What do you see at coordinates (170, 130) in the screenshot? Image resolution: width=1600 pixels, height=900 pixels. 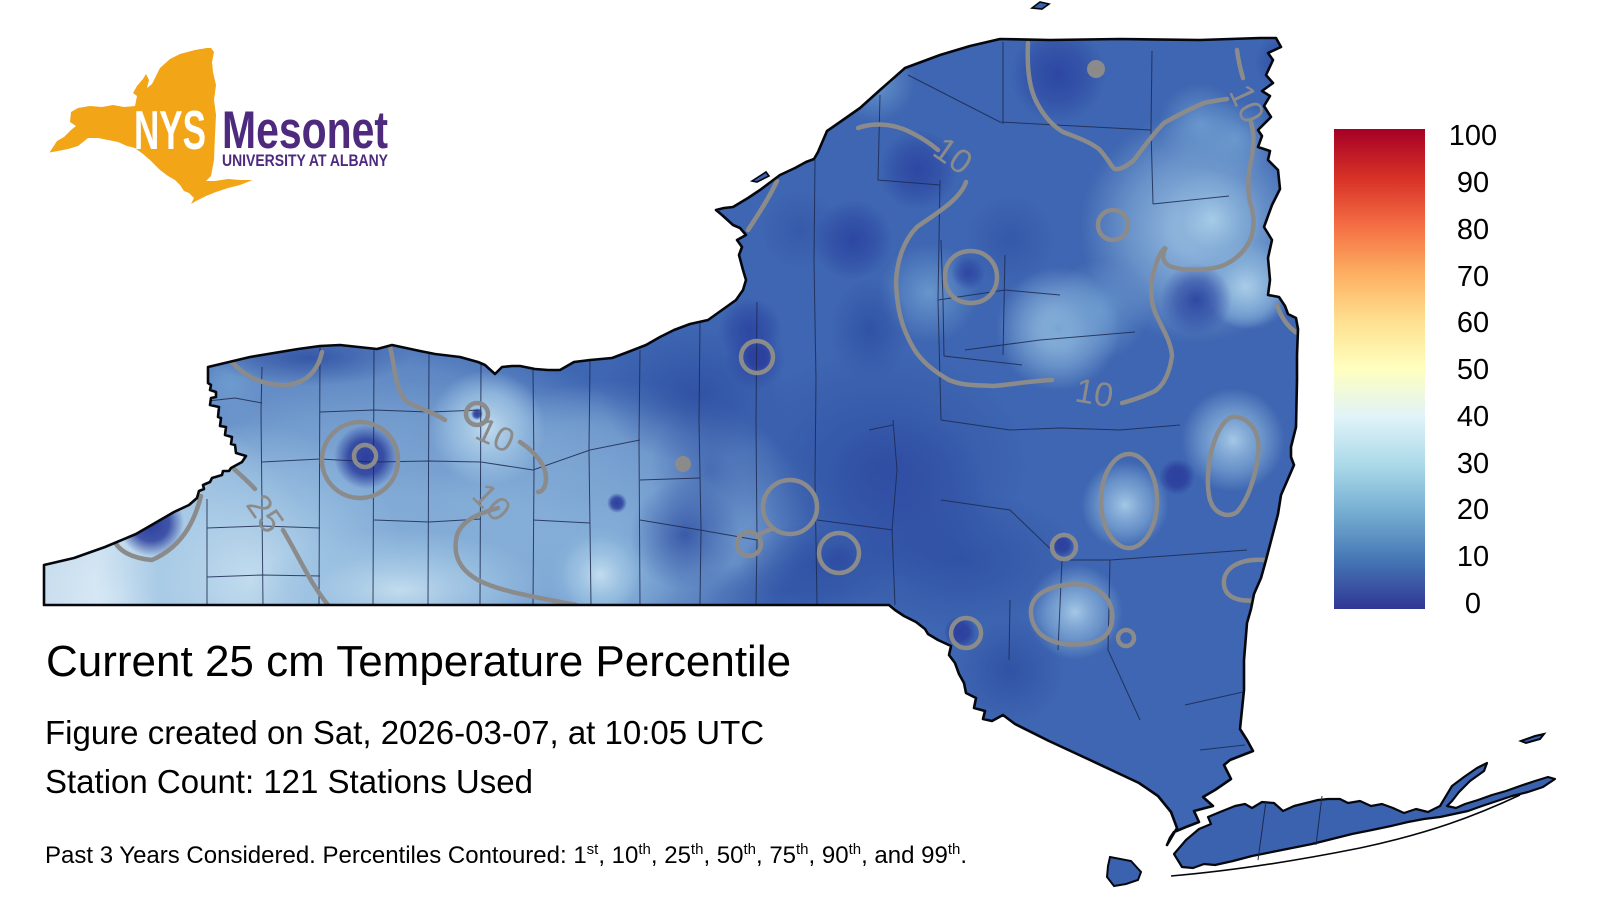 I see `svg-text: NYS` at bounding box center [170, 130].